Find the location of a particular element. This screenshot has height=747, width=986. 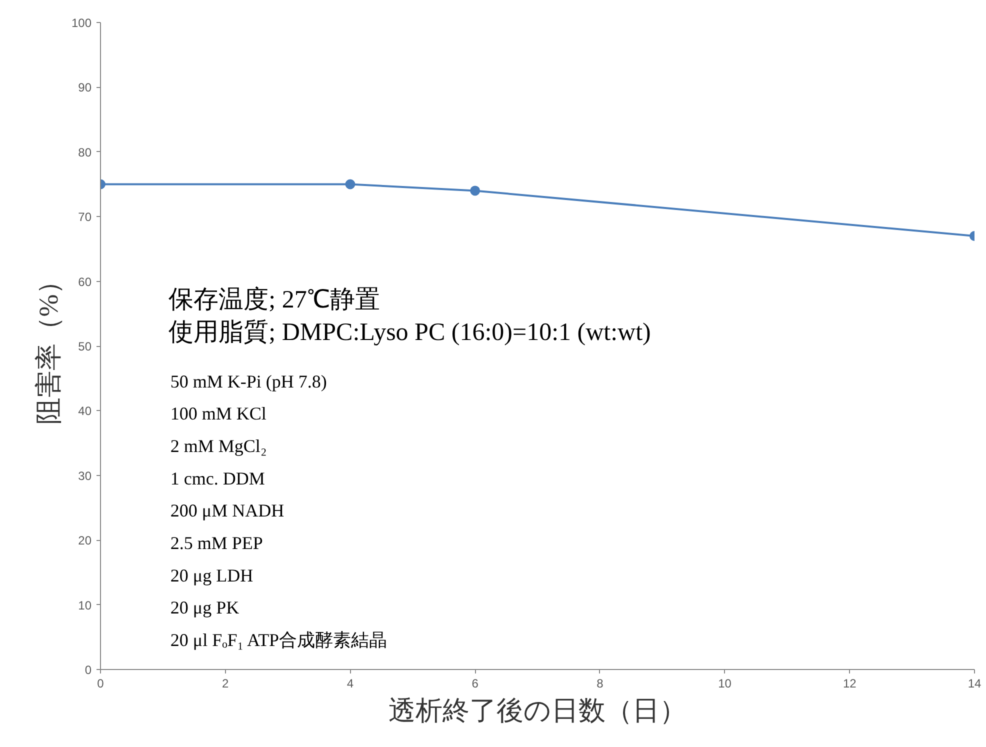

annotation: 20 μl FₒF₁ ATP合成酵素結晶 is located at coordinates (279, 640).